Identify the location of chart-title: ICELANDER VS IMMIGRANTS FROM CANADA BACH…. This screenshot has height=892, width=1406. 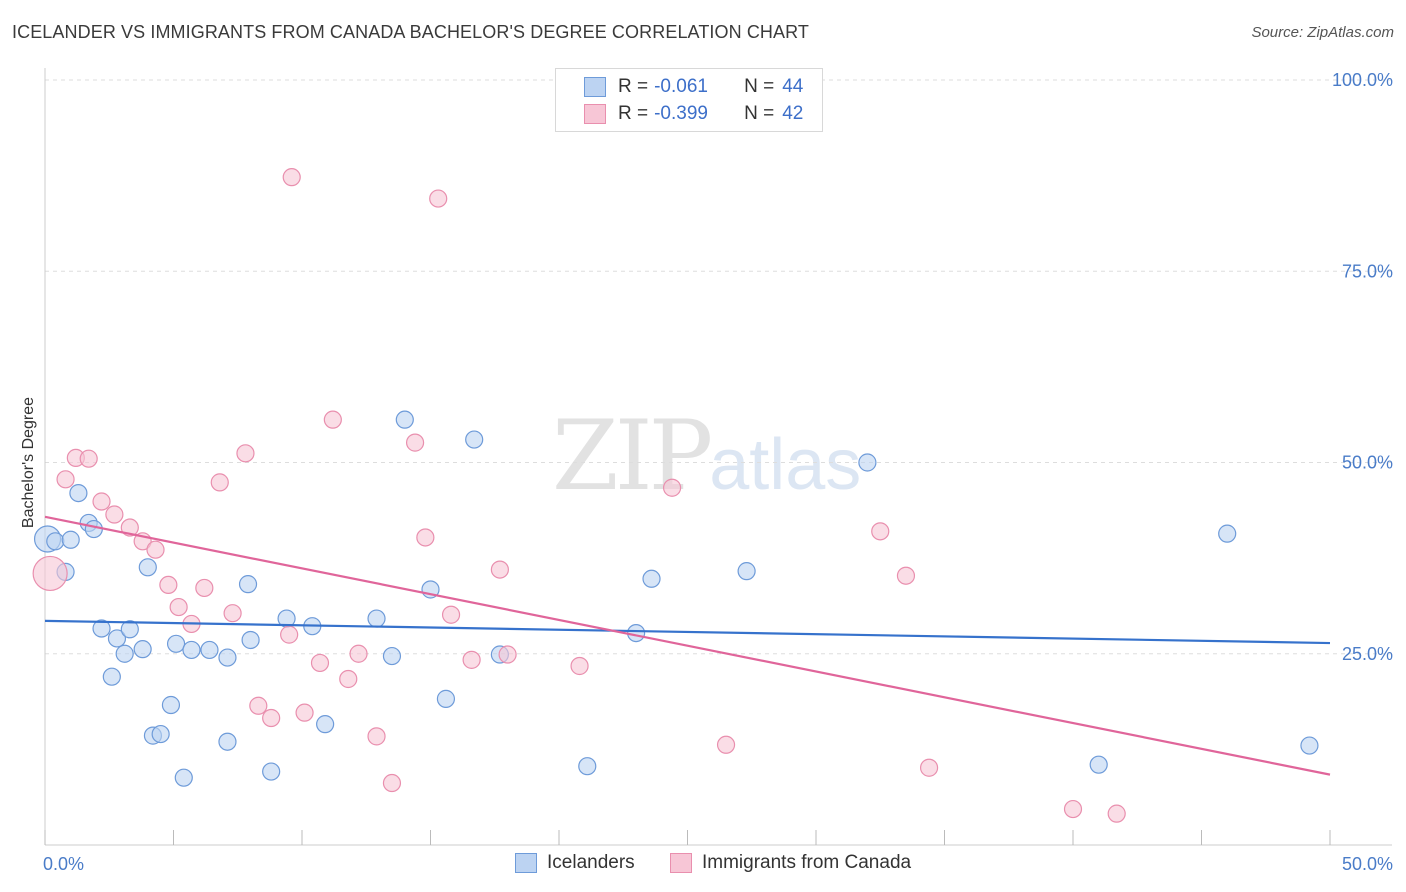
(410, 32).